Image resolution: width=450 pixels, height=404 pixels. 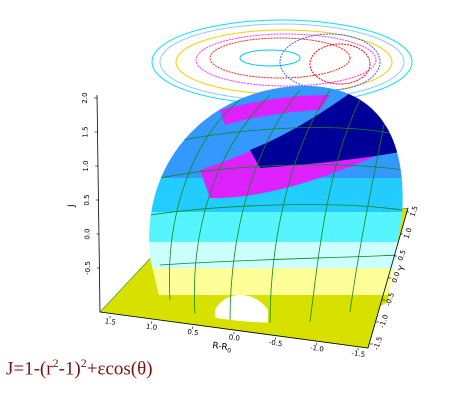 What do you see at coordinates (29, 369) in the screenshot?
I see `formula-part: J=1-(r` at bounding box center [29, 369].